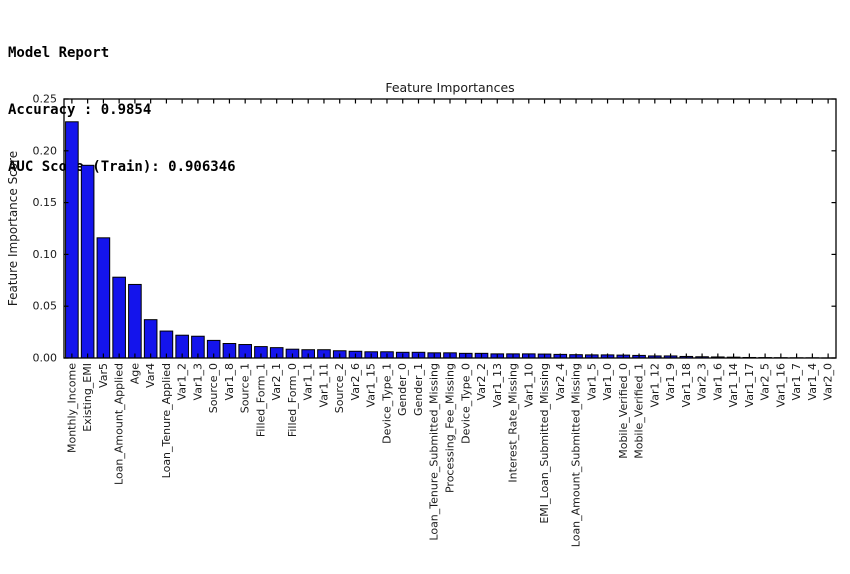  I want to click on x-tick-label: Var1_1, so click(308, 381).